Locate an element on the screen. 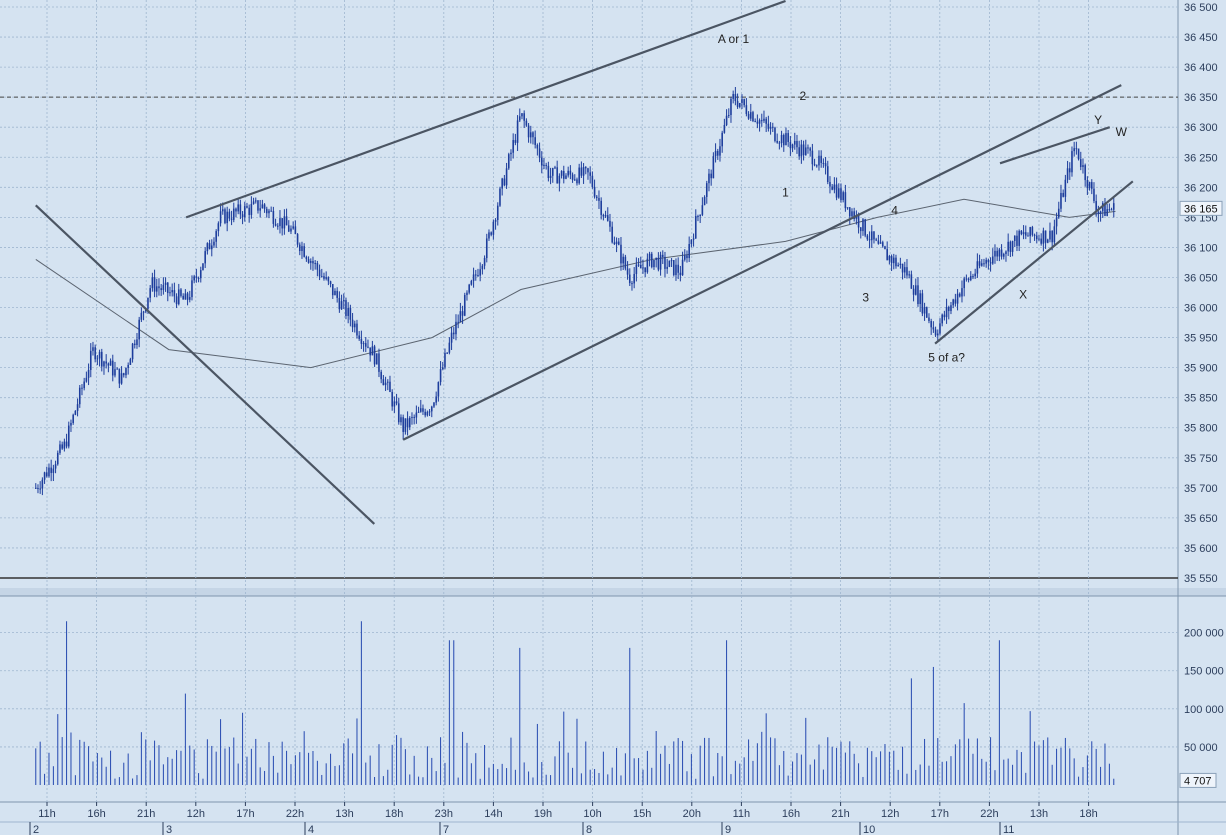 The image size is (1226, 835). wave-label: 5 of a? is located at coordinates (946, 358).